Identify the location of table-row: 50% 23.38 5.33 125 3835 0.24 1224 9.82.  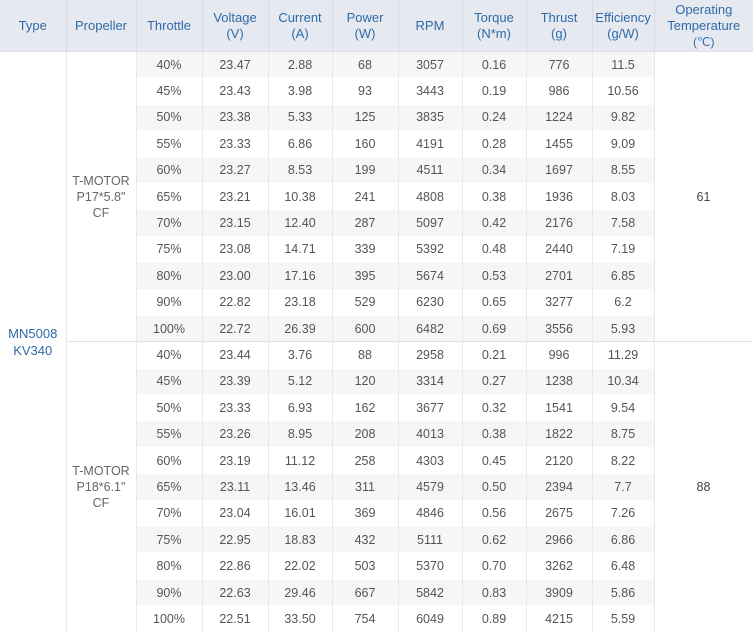
(376, 117).